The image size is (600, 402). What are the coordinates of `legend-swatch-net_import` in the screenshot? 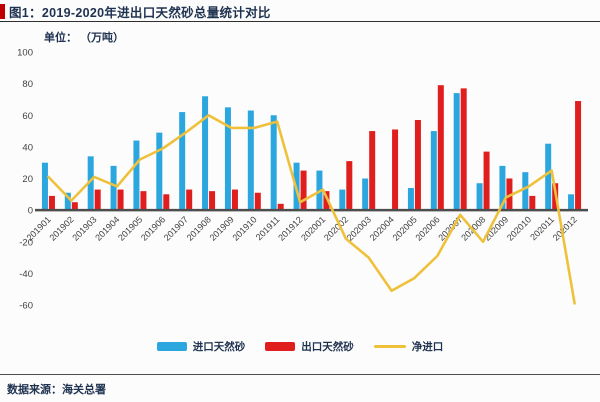 It's located at (389, 346).